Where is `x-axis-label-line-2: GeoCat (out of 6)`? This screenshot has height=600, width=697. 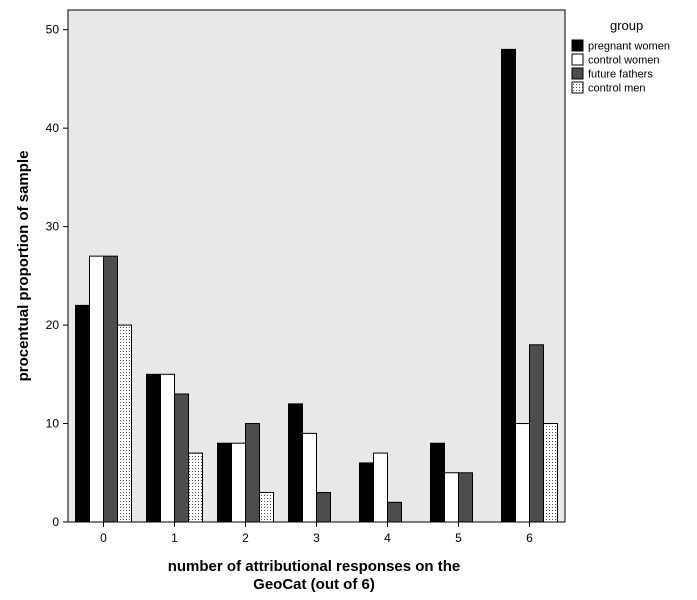
x-axis-label-line-2: GeoCat (out of 6) is located at coordinates (314, 584).